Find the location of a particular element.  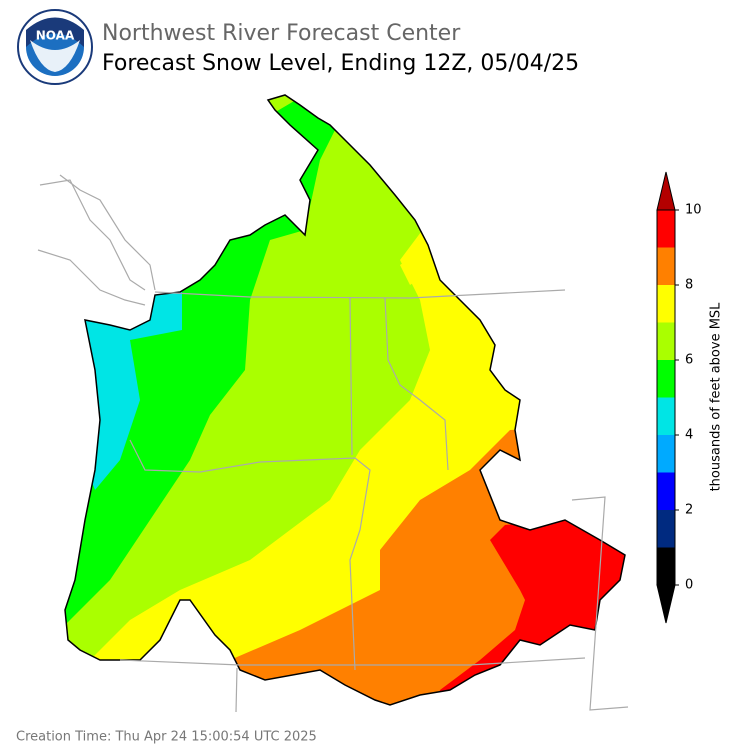

noaa-logo: NOAA is located at coordinates (55, 47).